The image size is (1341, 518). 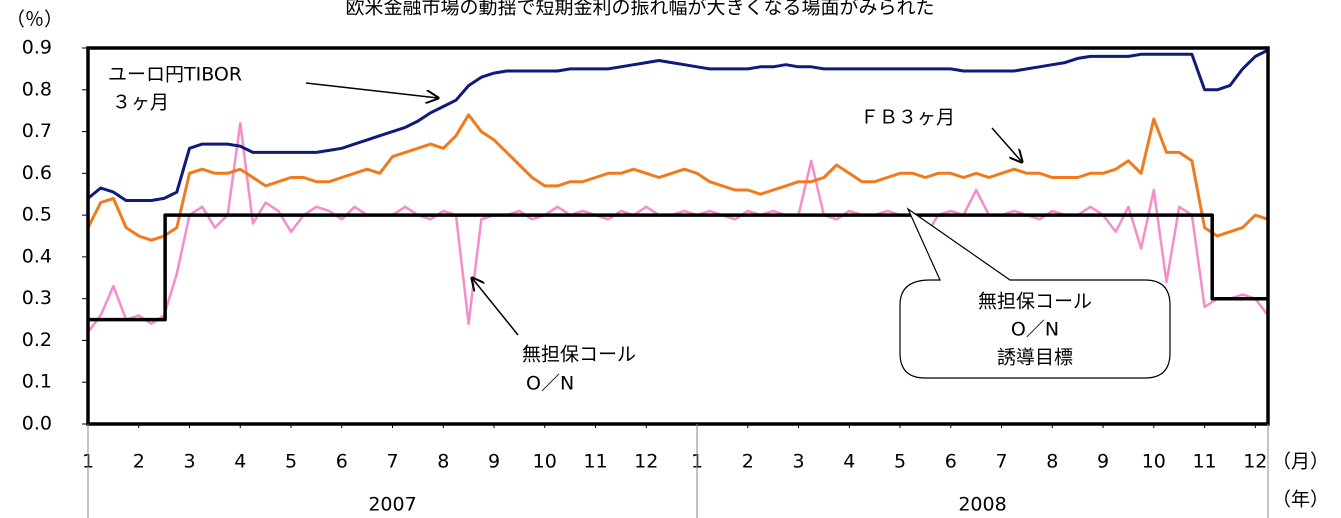 I want to click on annotation: 誘導目標, so click(x=1035, y=358).